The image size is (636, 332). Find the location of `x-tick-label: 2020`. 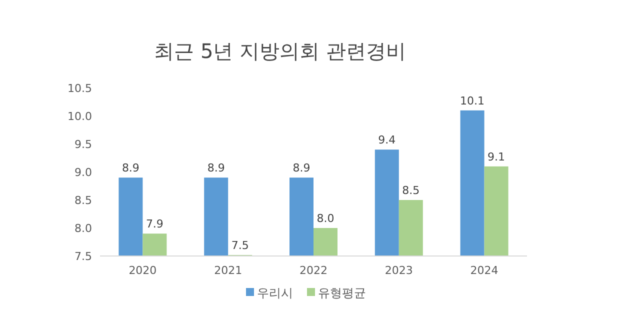

x-tick-label: 2020 is located at coordinates (142, 270).